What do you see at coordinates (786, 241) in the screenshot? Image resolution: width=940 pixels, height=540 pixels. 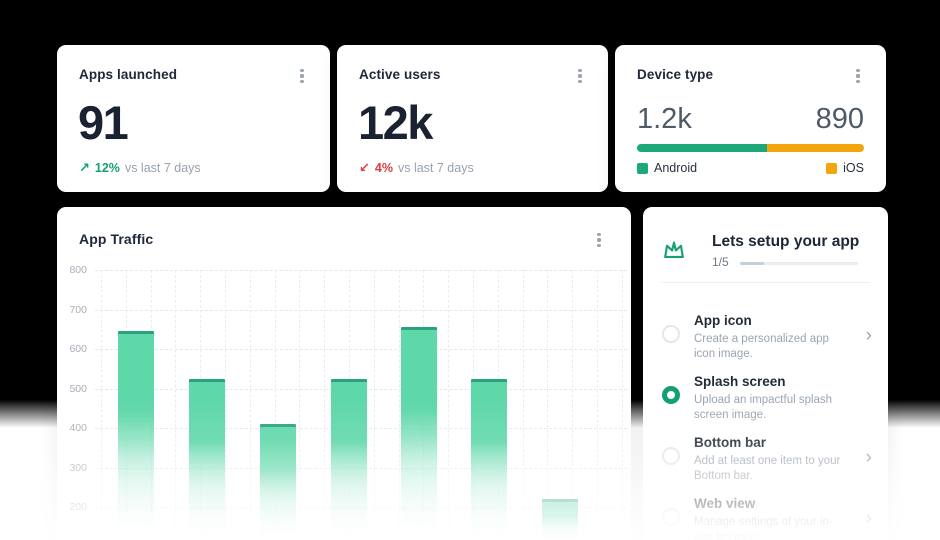 I see `setup-title: Lets setup your app` at bounding box center [786, 241].